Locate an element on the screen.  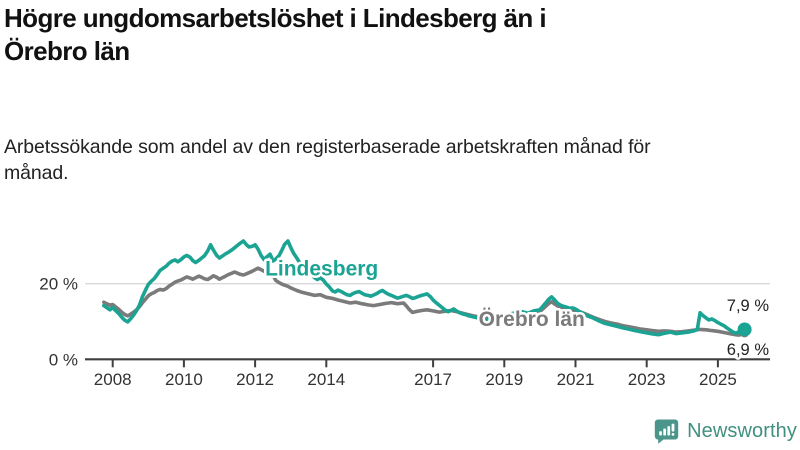
x-axis-label: 2021 is located at coordinates (576, 379).